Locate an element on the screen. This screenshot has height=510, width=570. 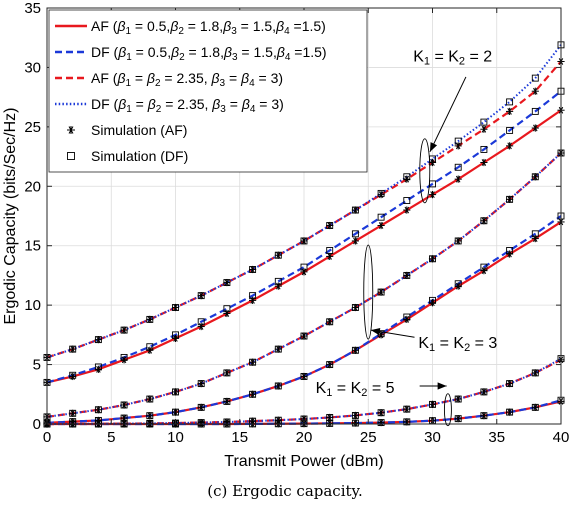
x-tick-label: 25 is located at coordinates (368, 437).